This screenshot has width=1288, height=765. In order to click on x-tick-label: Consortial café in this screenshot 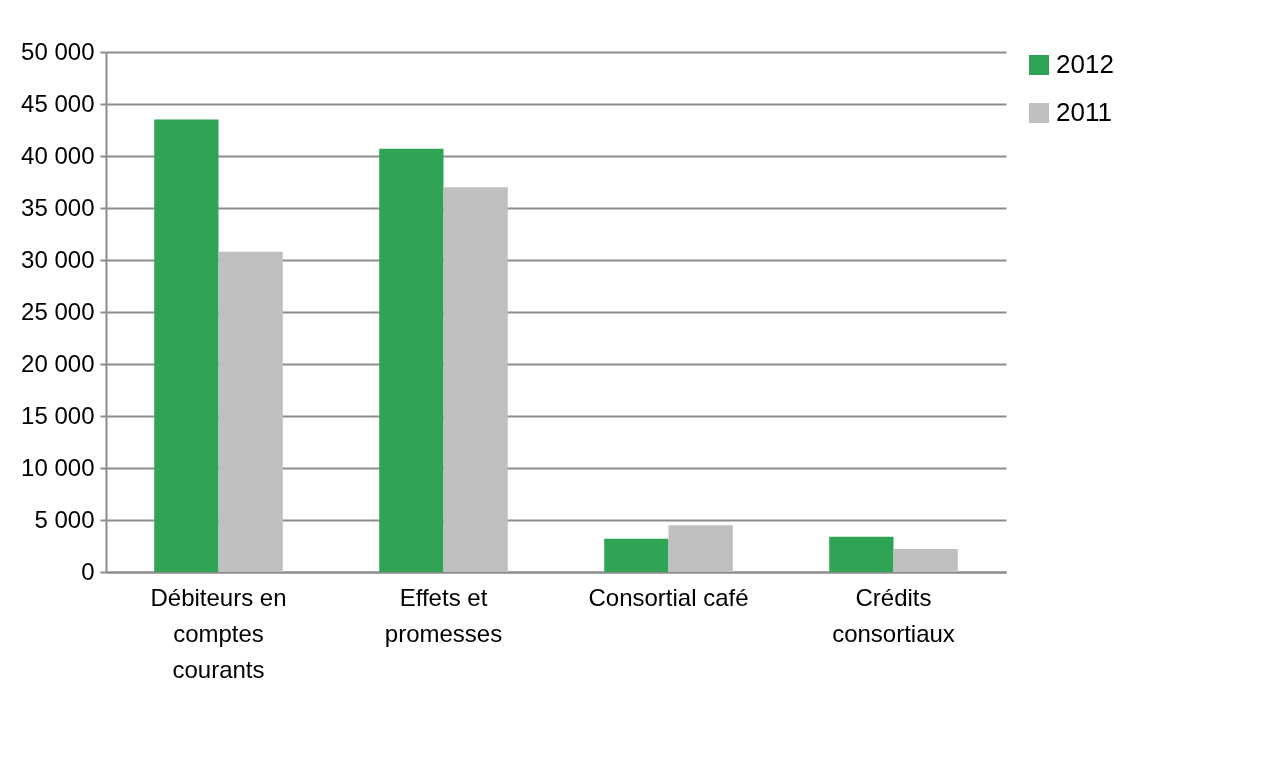, I will do `click(668, 597)`.